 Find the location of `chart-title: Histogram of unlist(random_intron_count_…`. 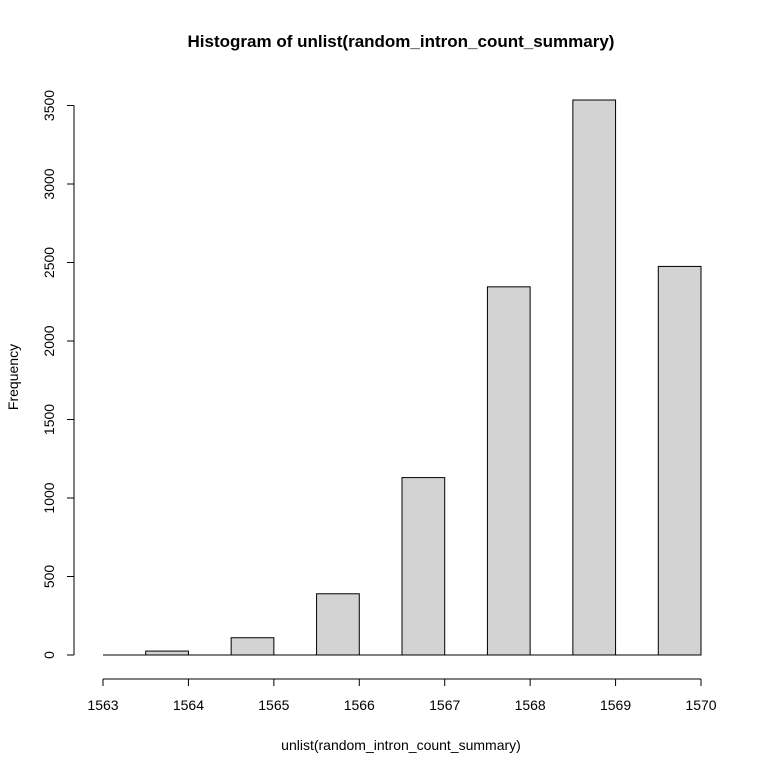

chart-title: Histogram of unlist(random_intron_count_… is located at coordinates (401, 41).